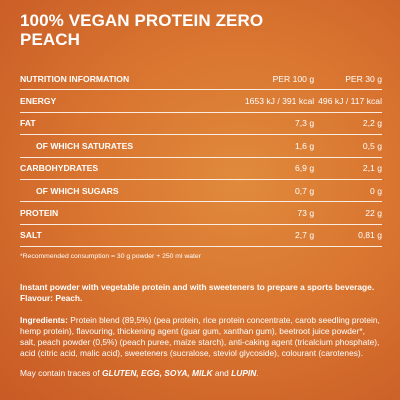 This screenshot has width=400, height=400. I want to click on product-title: 100% VEGAN PROTEIN ZERO PEACH, so click(200, 24).